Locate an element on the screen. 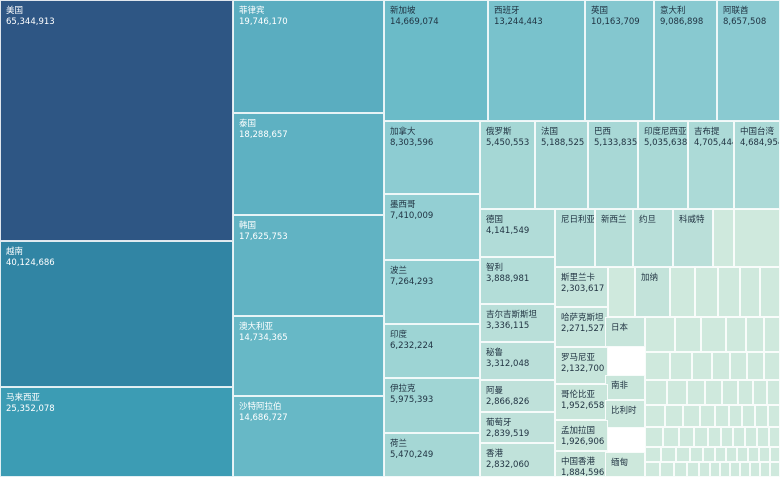 The width and height of the screenshot is (780, 477). treemap-cell: 韩国 17,625,753 is located at coordinates (308, 265).